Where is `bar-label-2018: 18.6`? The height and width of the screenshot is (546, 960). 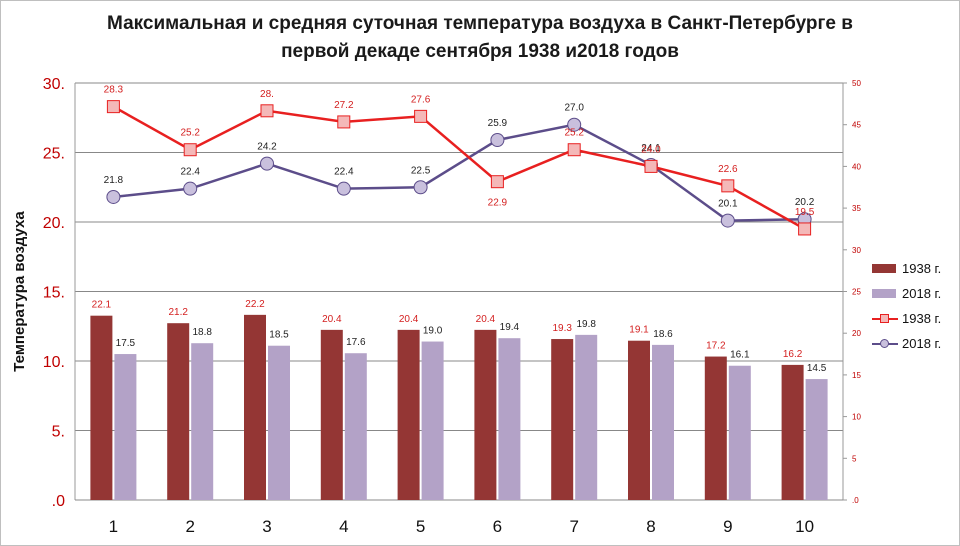 bar-label-2018: 18.6 is located at coordinates (663, 334).